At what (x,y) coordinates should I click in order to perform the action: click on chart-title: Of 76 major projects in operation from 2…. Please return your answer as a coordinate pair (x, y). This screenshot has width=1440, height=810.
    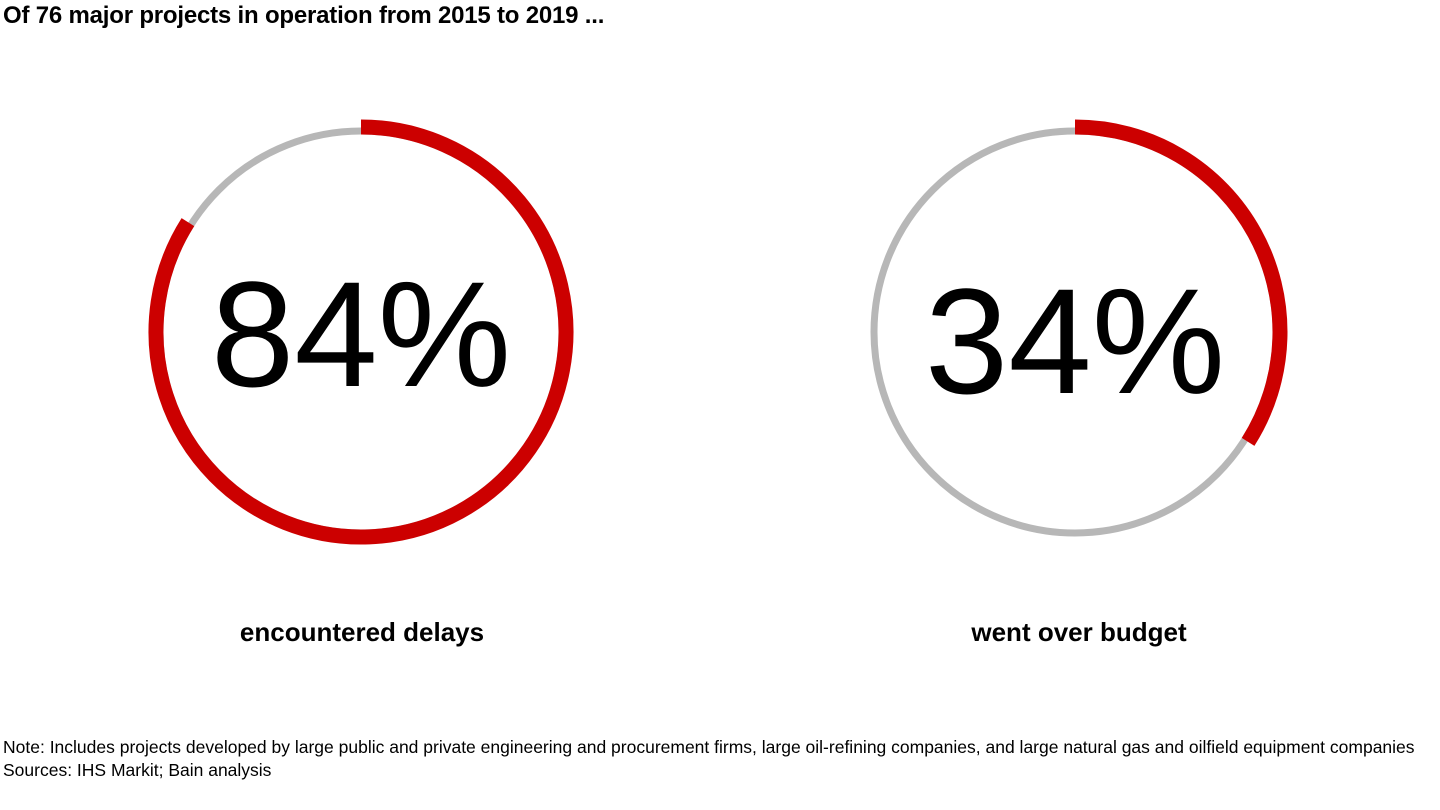
    Looking at the image, I should click on (304, 15).